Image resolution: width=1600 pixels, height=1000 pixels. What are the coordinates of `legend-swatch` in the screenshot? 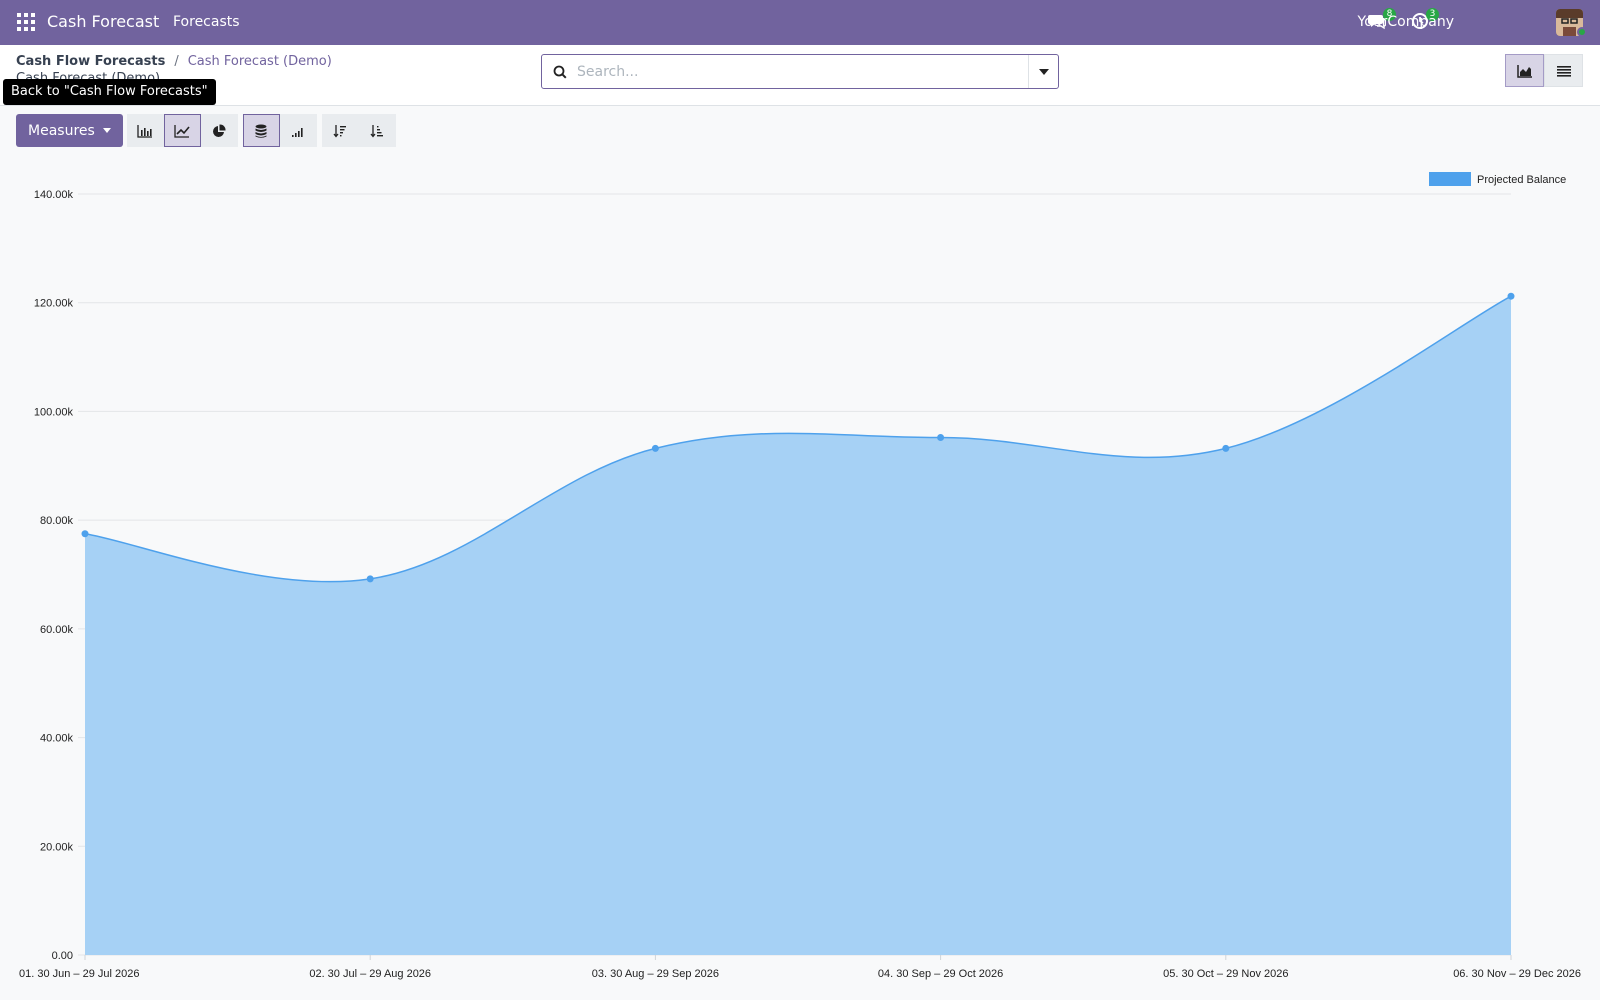 It's located at (1450, 179).